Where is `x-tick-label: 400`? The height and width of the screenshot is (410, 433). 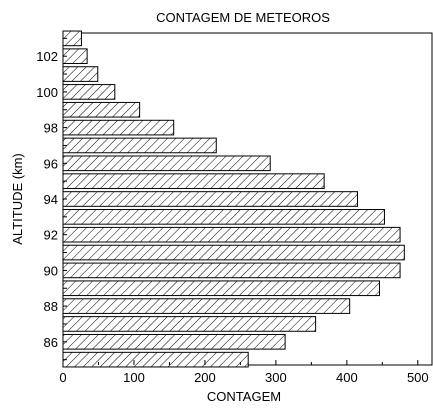 x-tick-label: 400 is located at coordinates (347, 377).